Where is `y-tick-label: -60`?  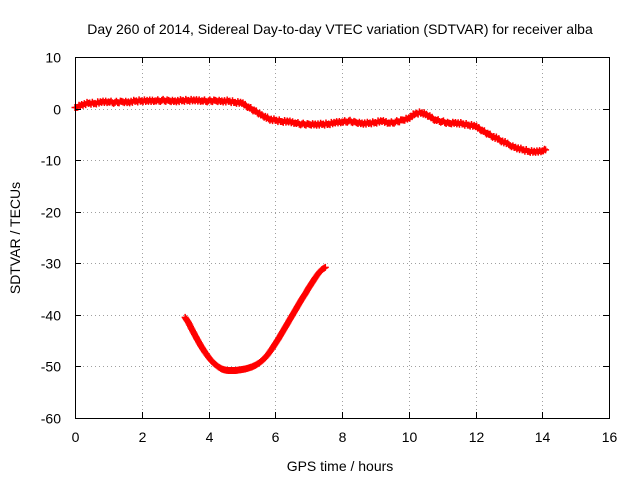 y-tick-label: -60 is located at coordinates (51, 419).